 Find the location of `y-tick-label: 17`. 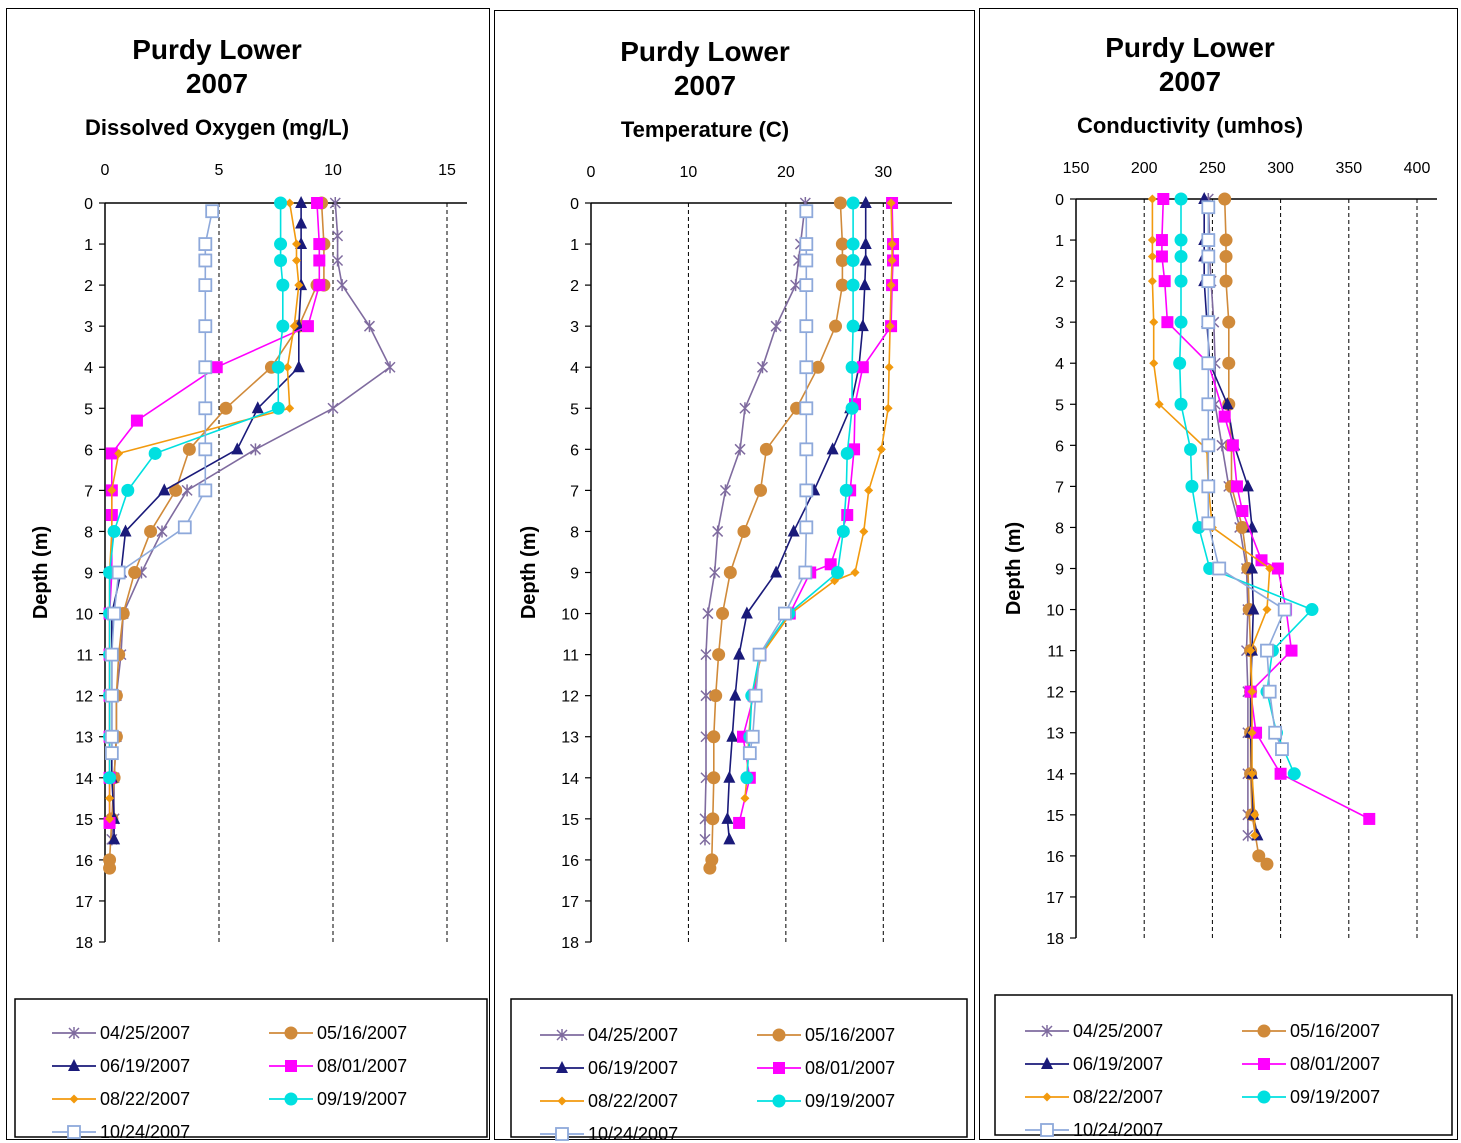

y-tick-label: 17 is located at coordinates (1055, 898).